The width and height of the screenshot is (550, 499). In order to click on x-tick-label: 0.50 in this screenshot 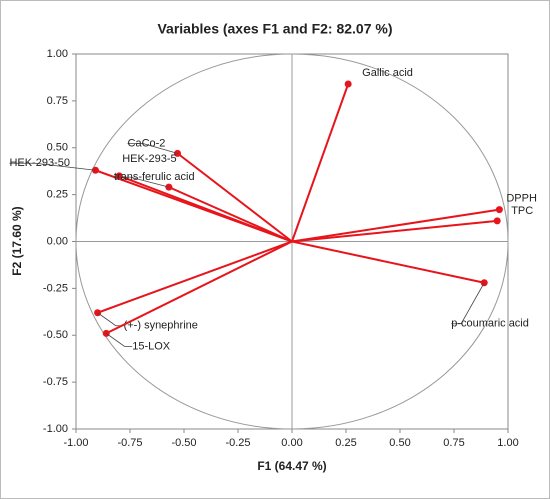, I will do `click(399, 443)`.